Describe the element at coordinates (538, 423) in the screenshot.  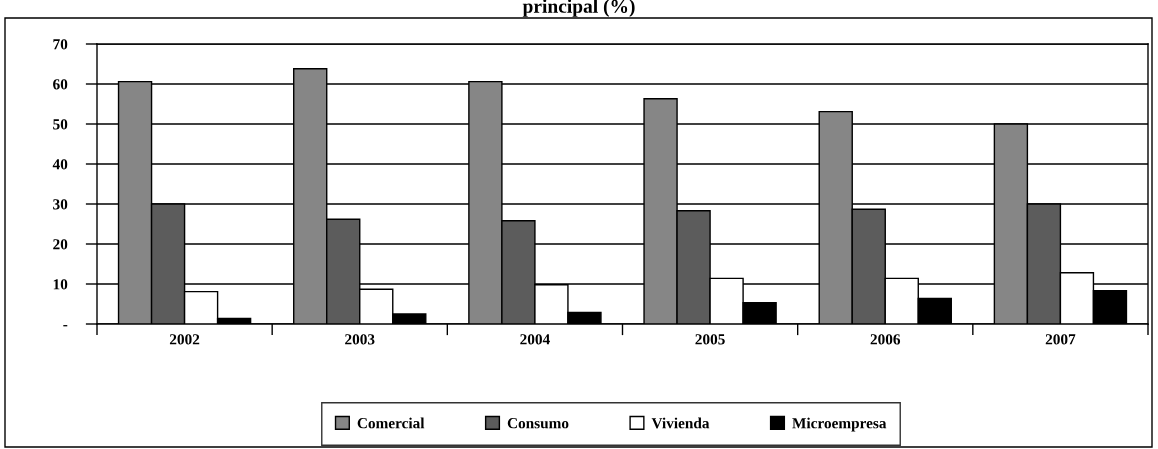
I see `legend-label: Consumo` at that location.